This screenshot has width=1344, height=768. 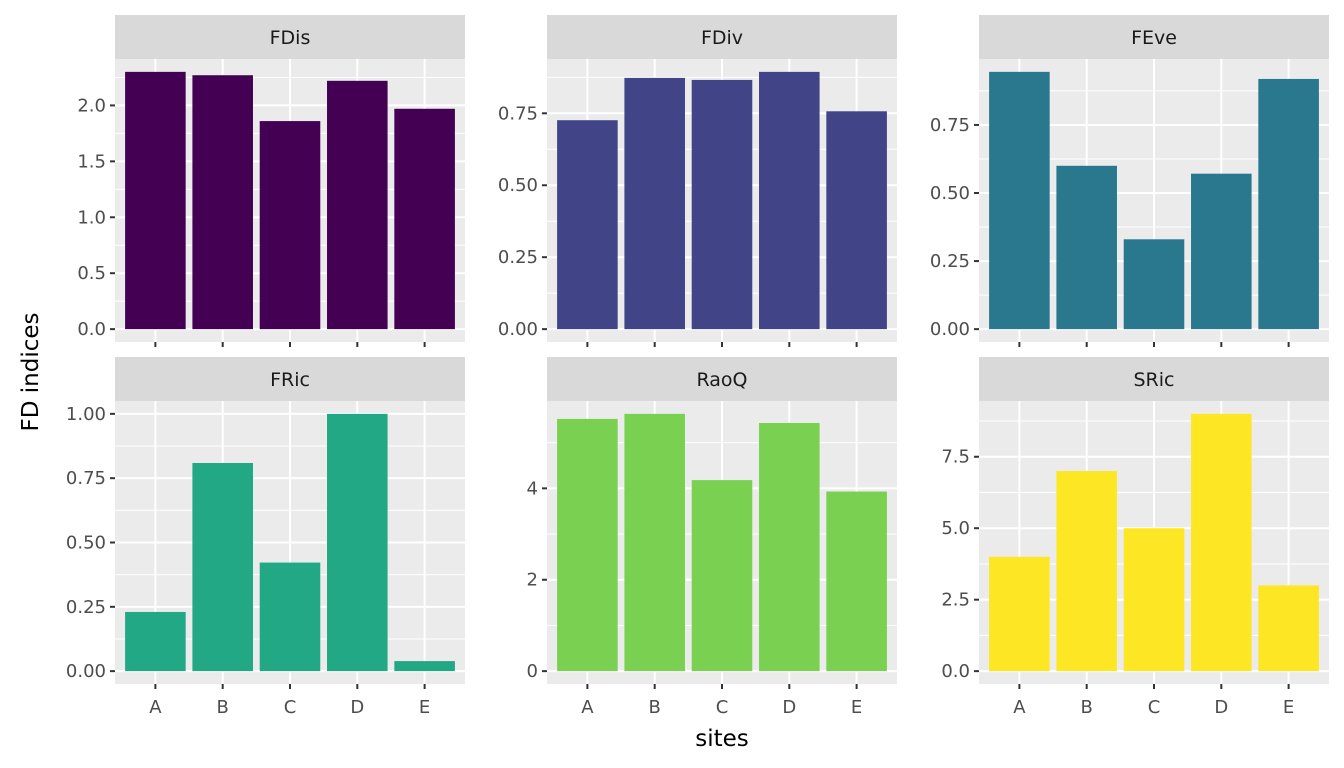 What do you see at coordinates (789, 547) in the screenshot?
I see `bar-raoq-d` at bounding box center [789, 547].